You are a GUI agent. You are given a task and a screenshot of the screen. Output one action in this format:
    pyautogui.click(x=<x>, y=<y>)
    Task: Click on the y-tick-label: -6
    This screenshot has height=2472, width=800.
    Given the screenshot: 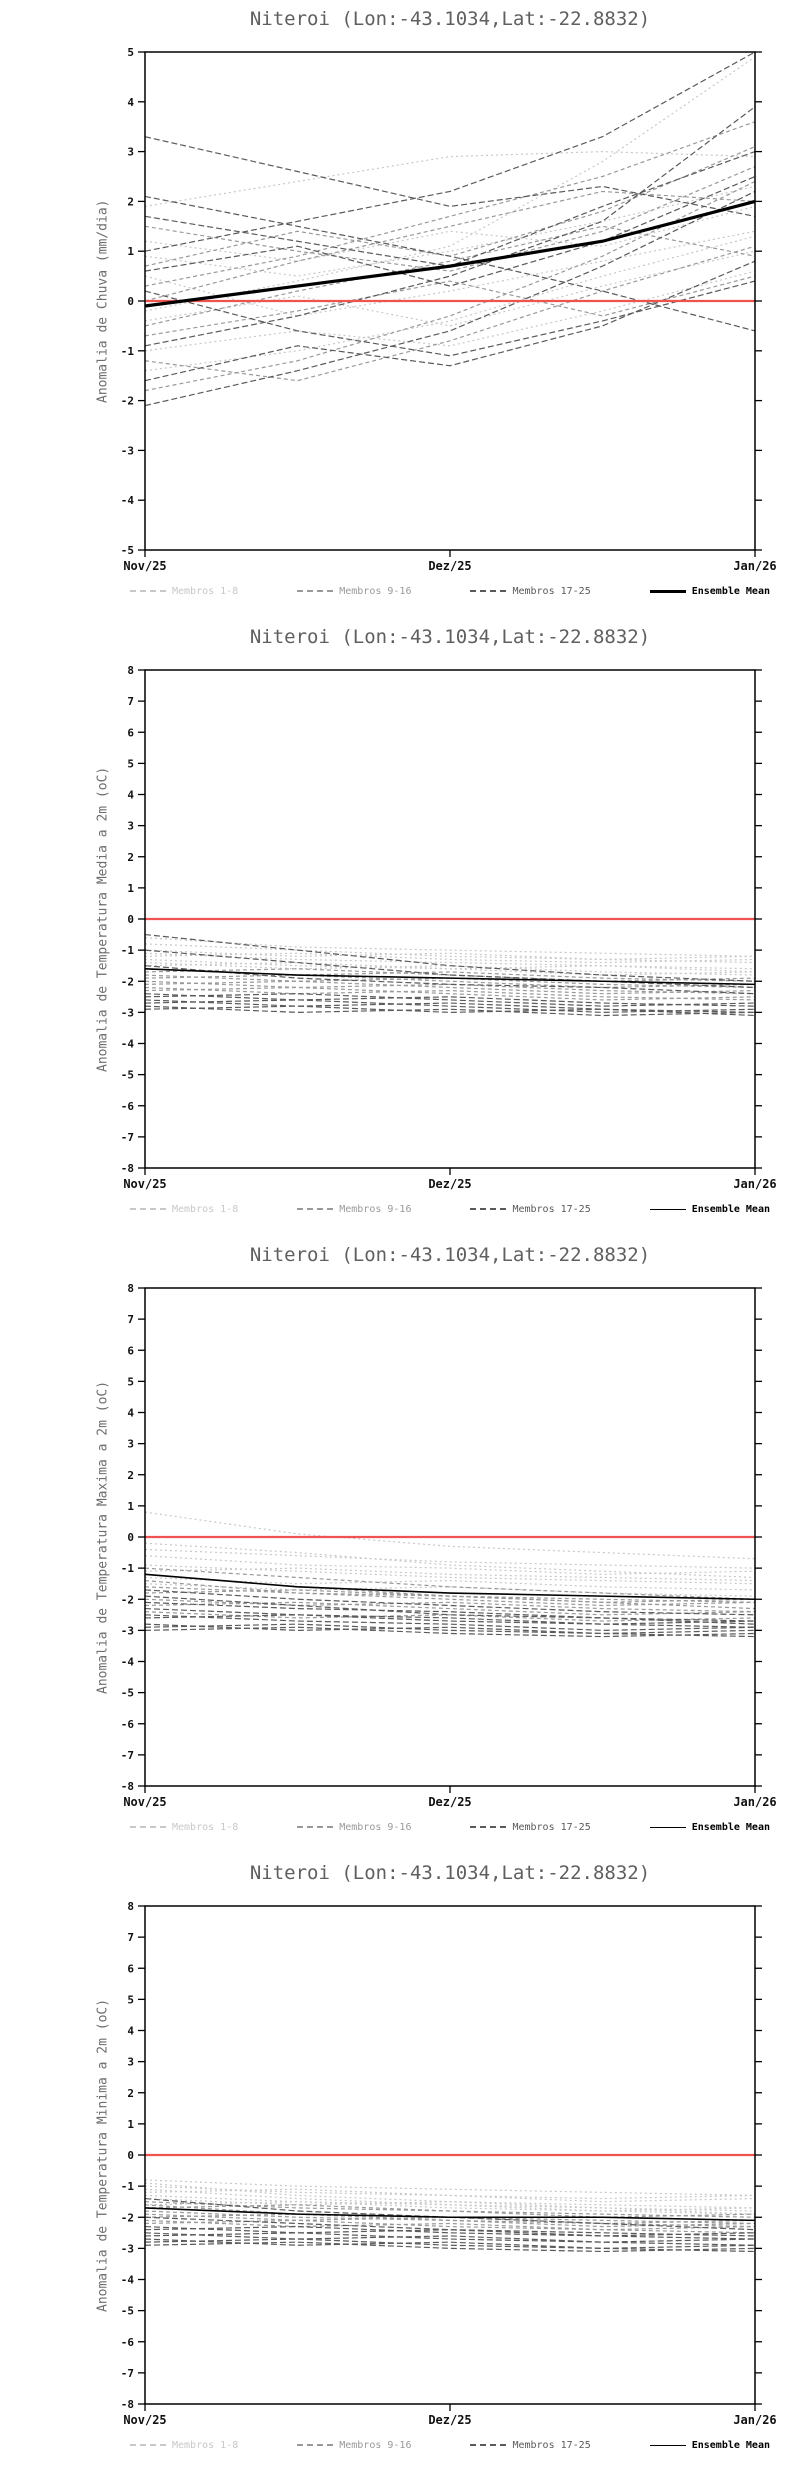 What is the action you would take?
    pyautogui.click(x=128, y=2342)
    